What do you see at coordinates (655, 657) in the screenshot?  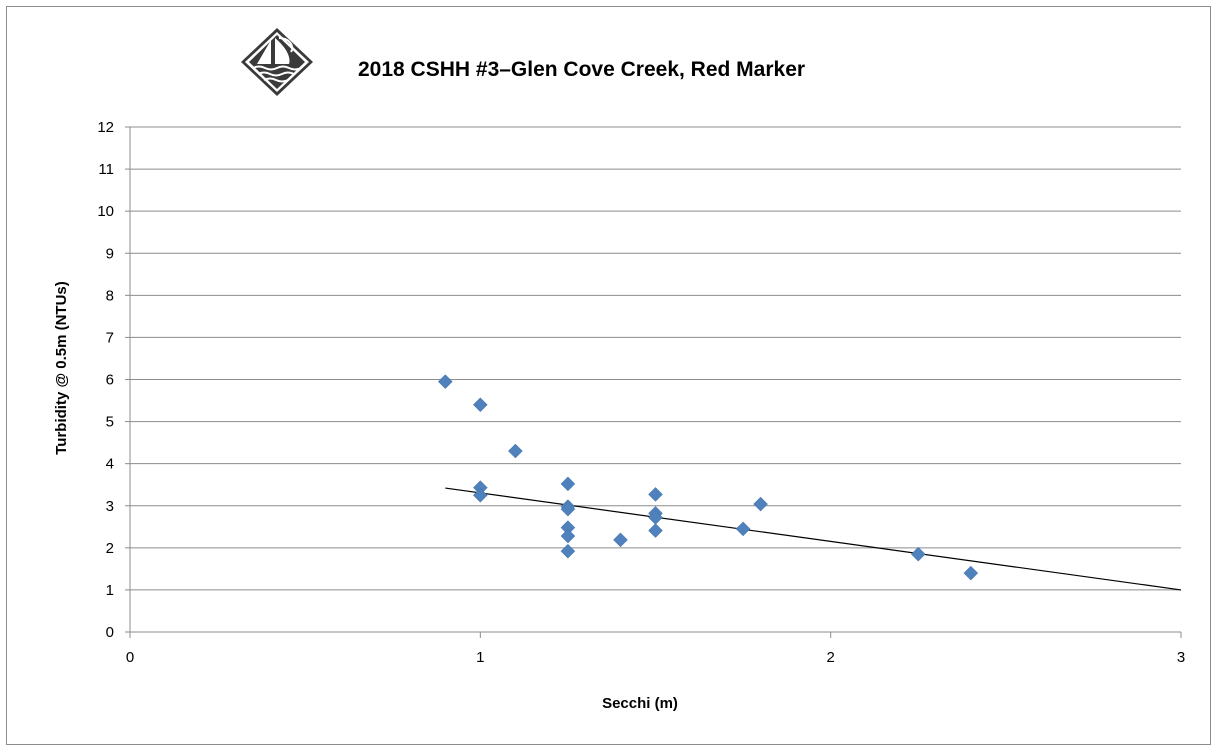 I see `x-tick-labels: 0 1 2 3` at bounding box center [655, 657].